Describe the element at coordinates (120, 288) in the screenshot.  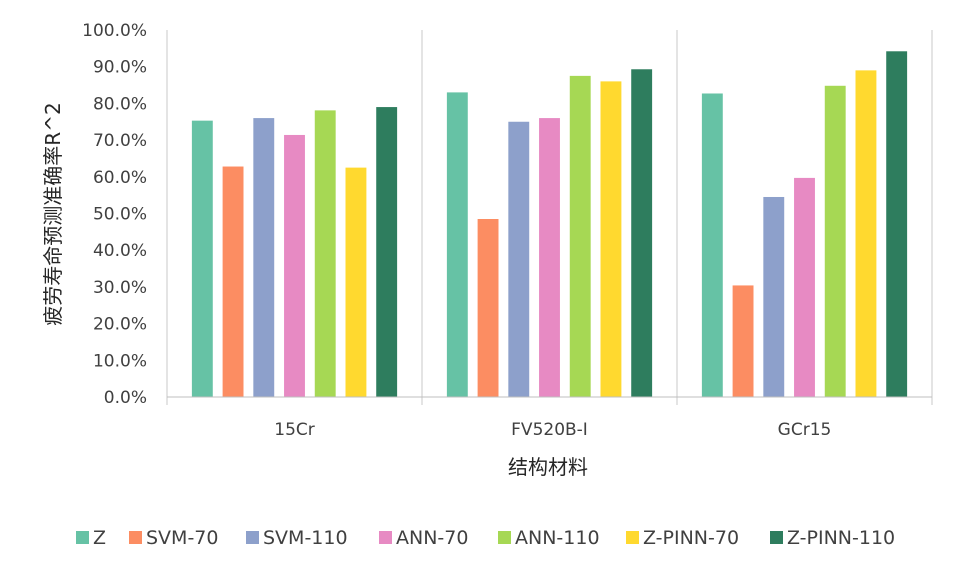
I see `y-tick-label: 30.0%` at that location.